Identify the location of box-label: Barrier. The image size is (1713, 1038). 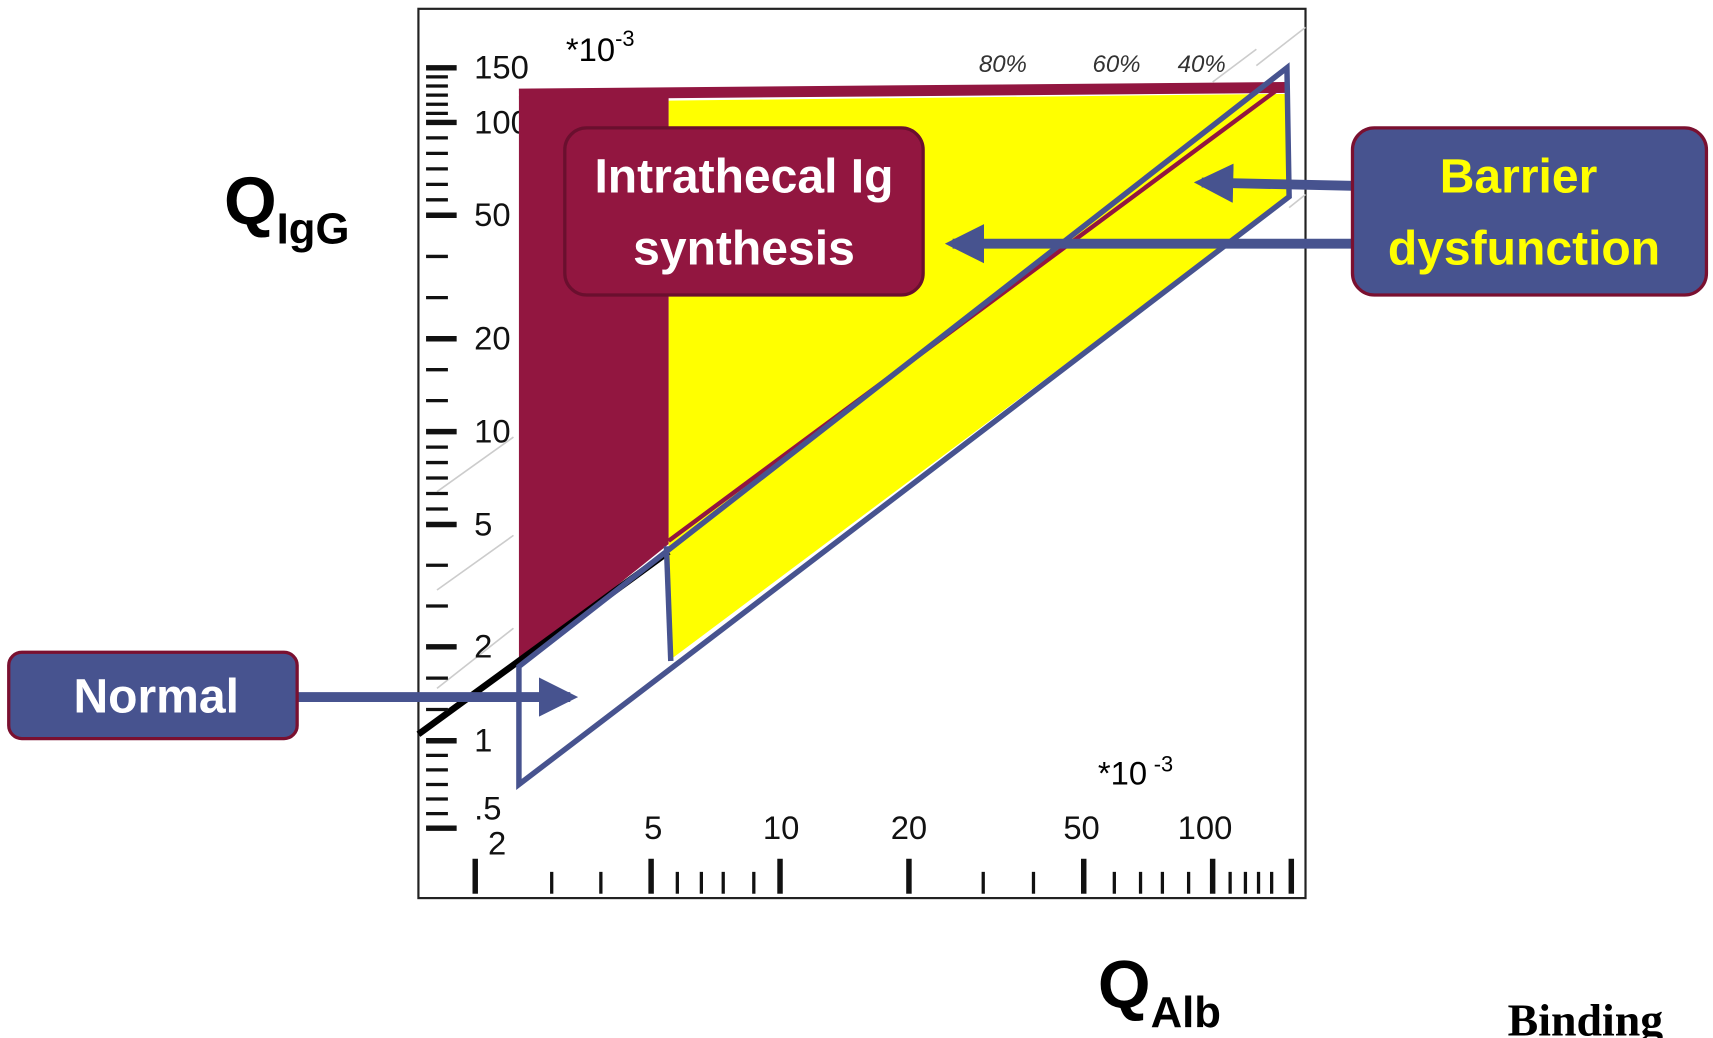
(1519, 176).